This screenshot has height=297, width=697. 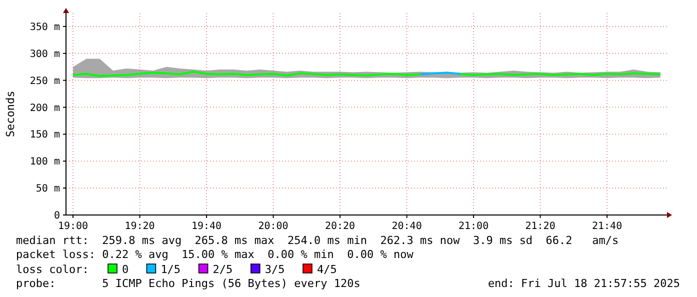 I want to click on legend-title: loss color:, so click(x=52, y=269).